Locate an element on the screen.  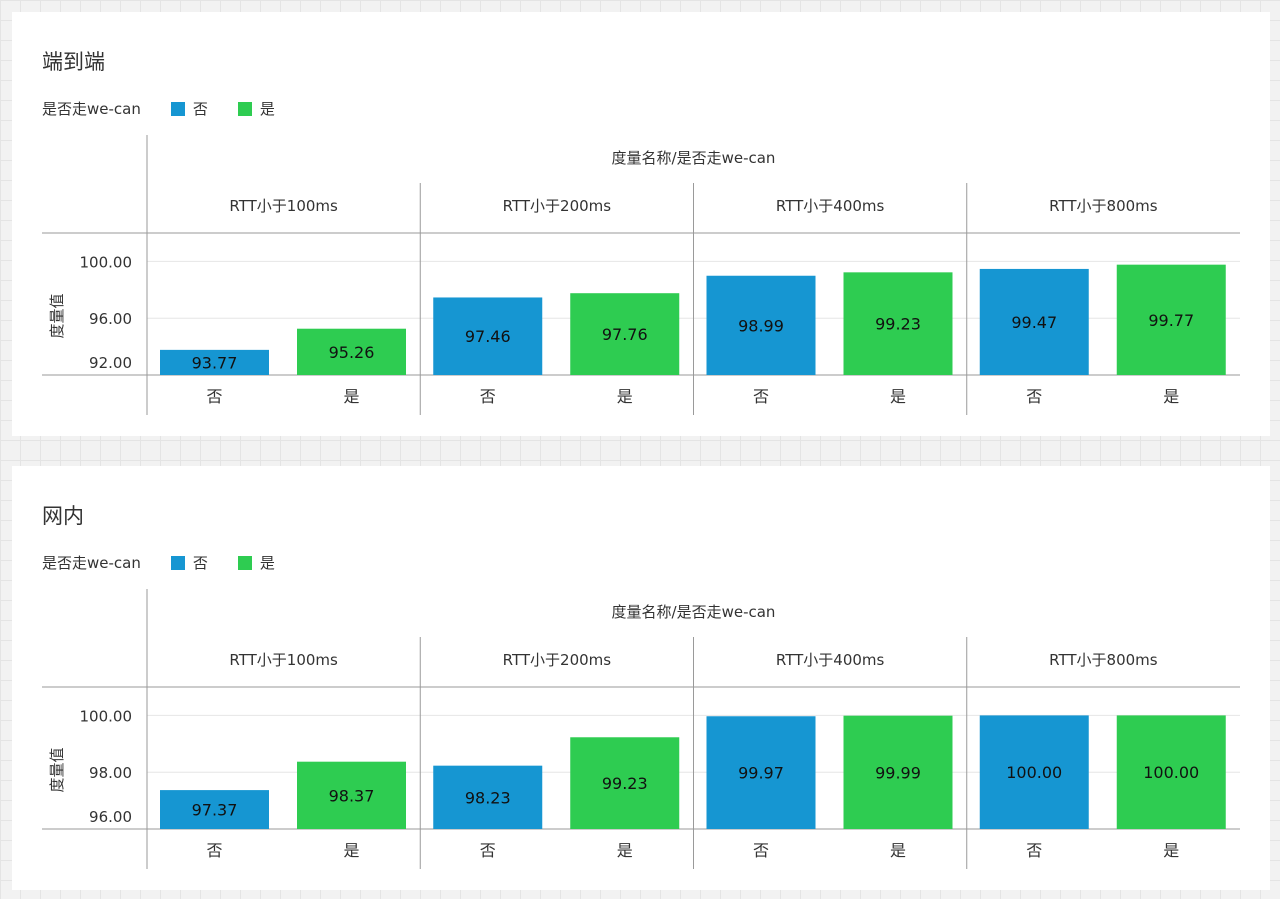
bar-value-label: 99.97 is located at coordinates (761, 773).